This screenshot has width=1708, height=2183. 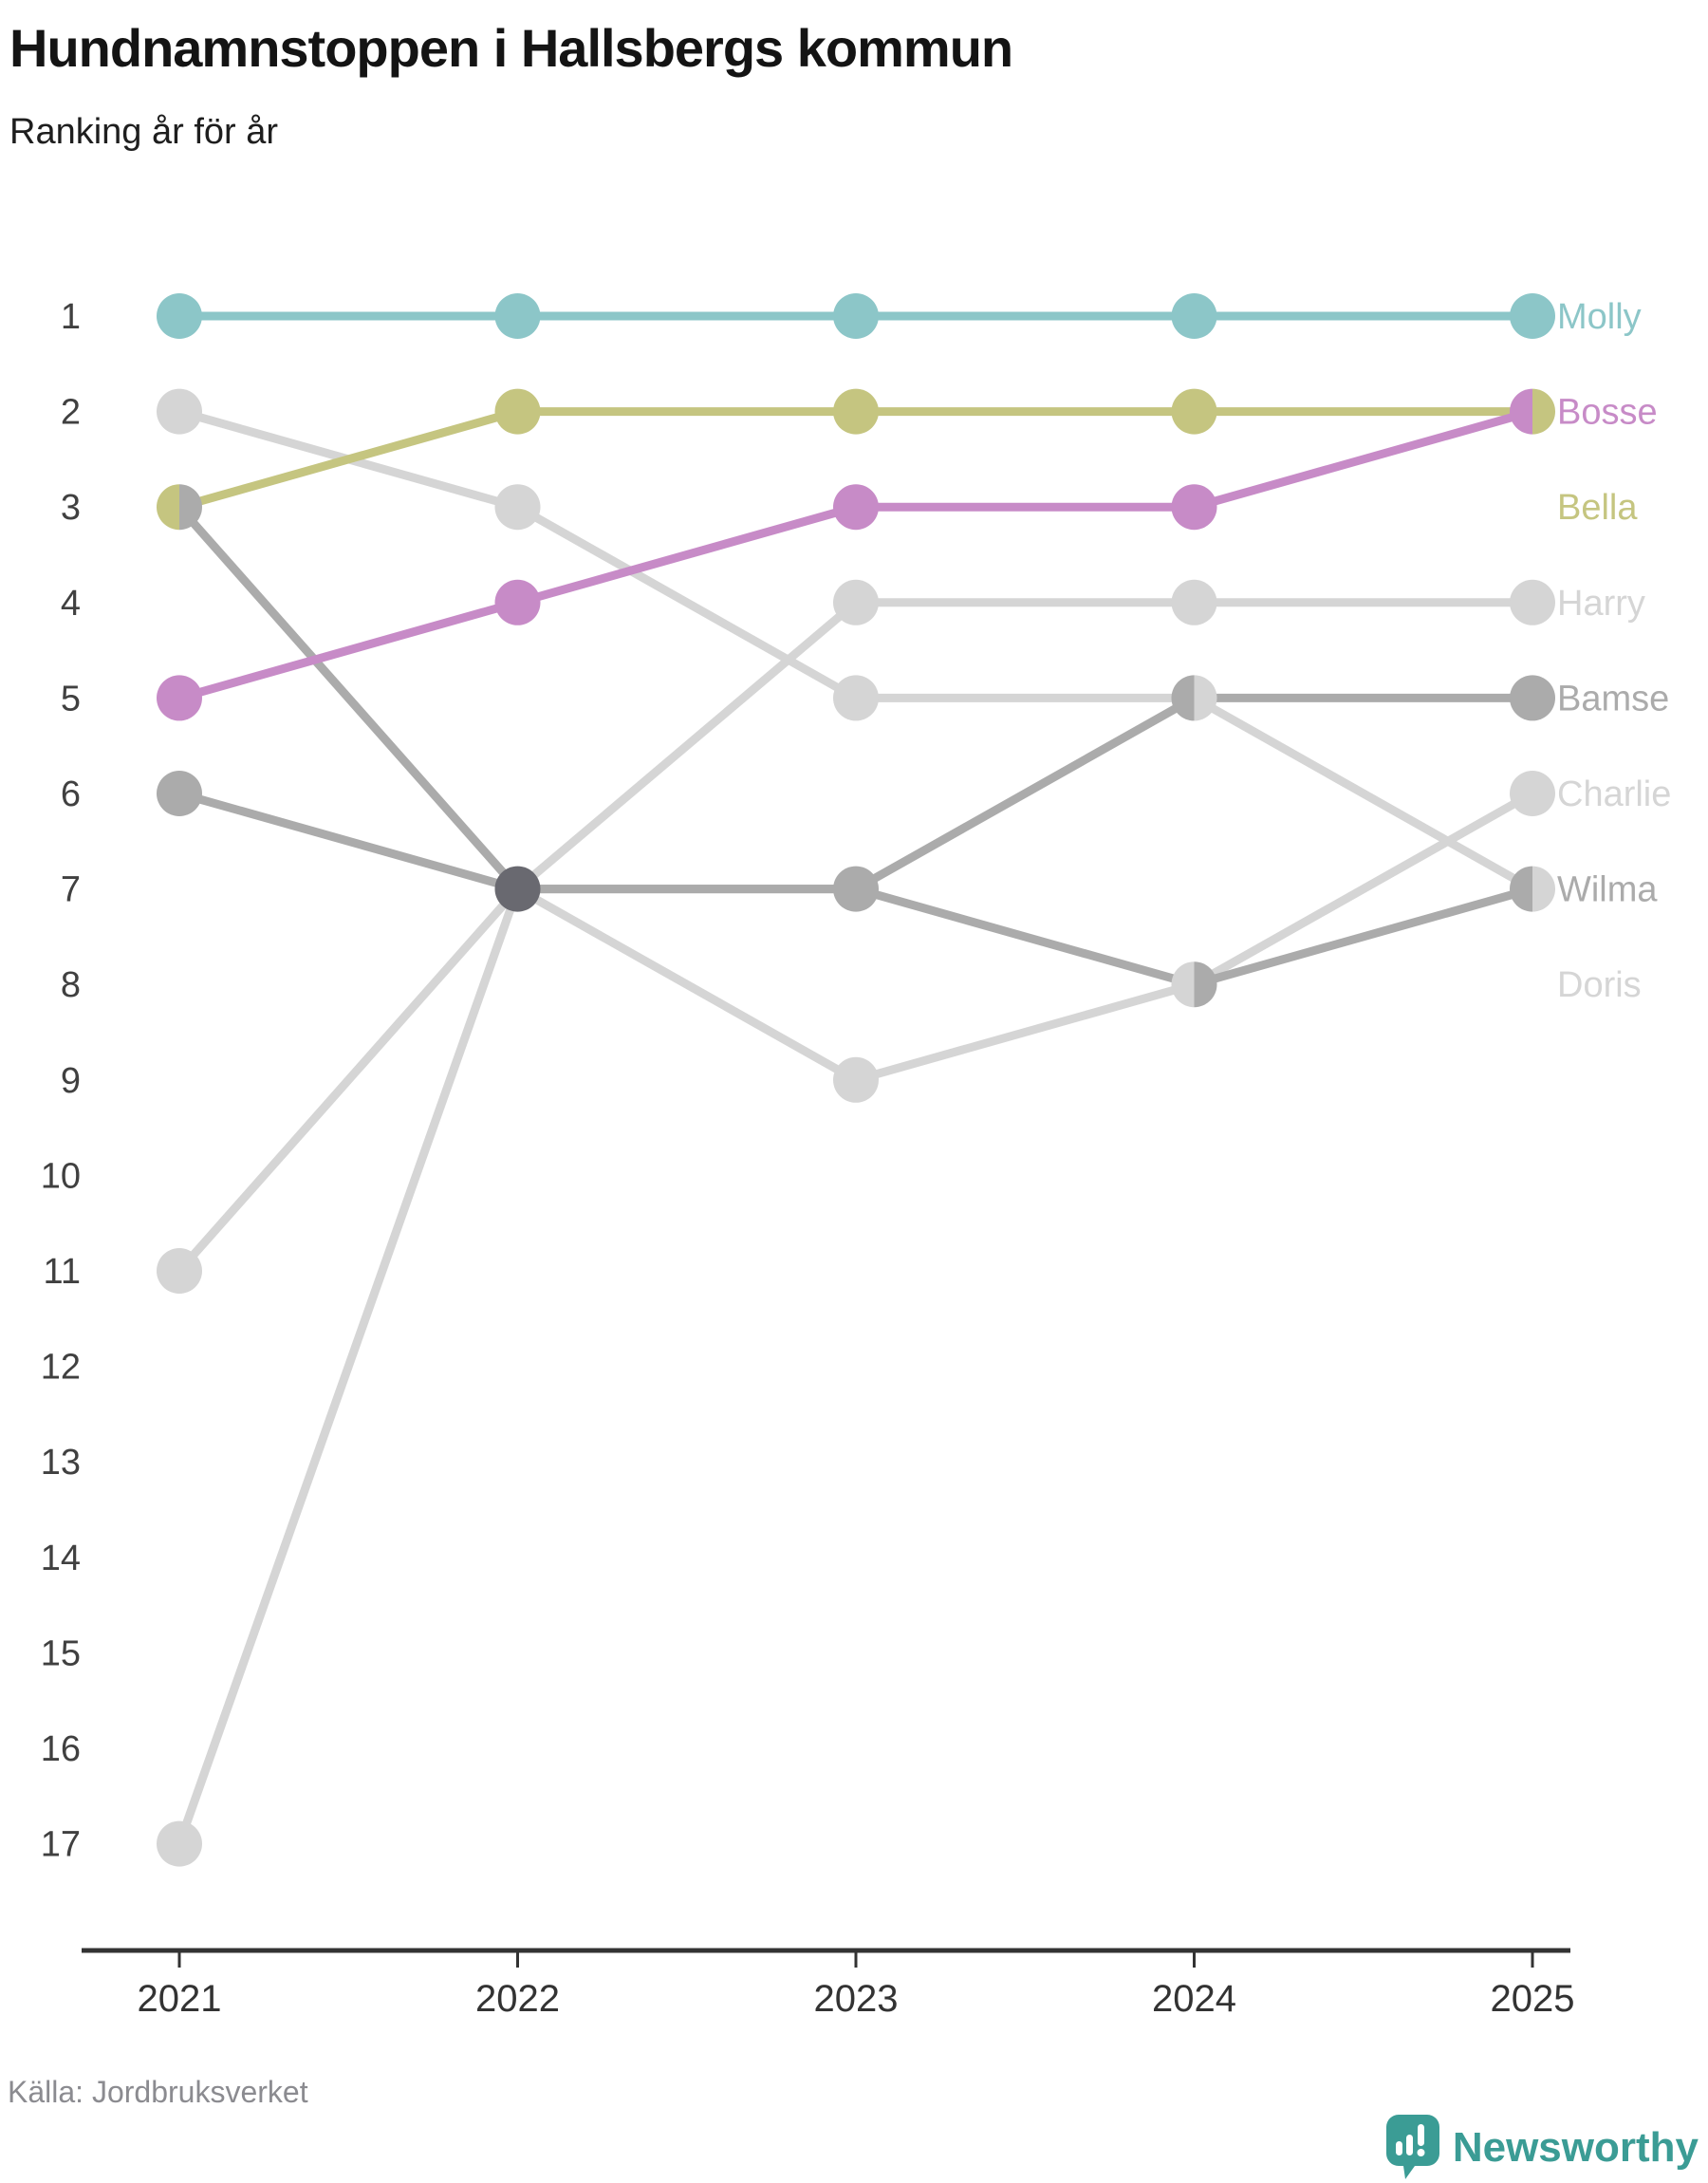 What do you see at coordinates (1607, 890) in the screenshot?
I see `series-label-wilma: Wilma` at bounding box center [1607, 890].